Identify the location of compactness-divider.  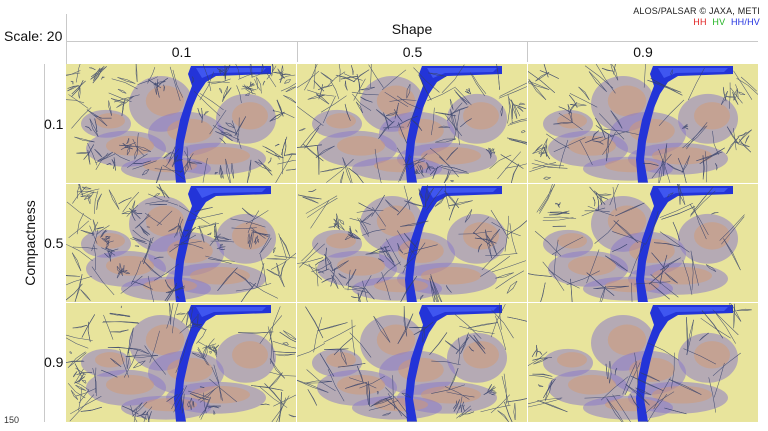
(44, 243).